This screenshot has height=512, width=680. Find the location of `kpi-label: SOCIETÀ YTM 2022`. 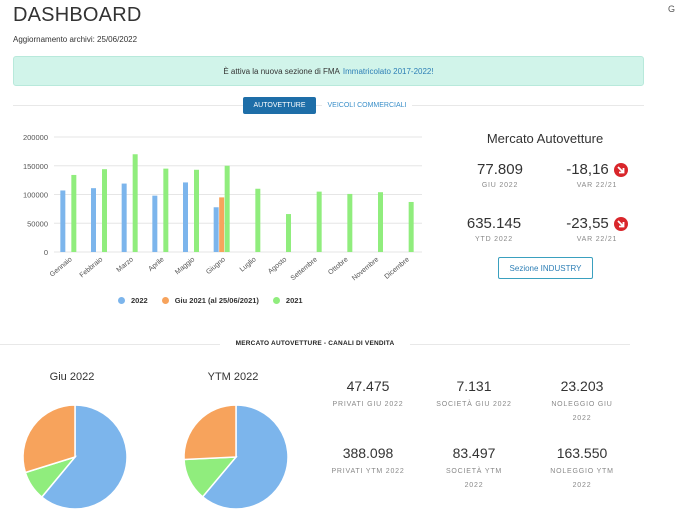

kpi-label: SOCIETÀ YTM 2022 is located at coordinates (474, 478).